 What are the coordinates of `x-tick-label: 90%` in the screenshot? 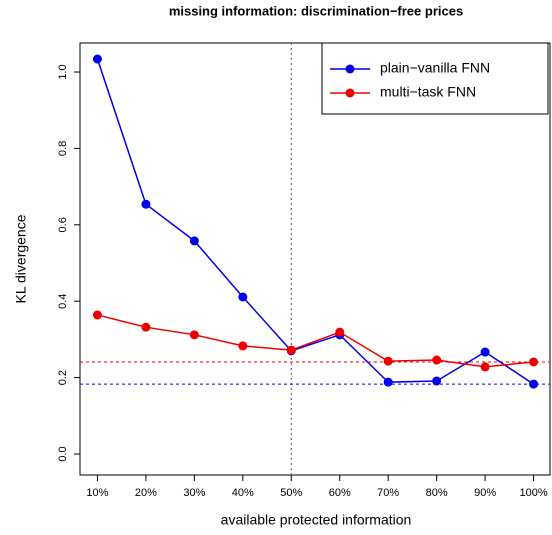 It's located at (485, 493).